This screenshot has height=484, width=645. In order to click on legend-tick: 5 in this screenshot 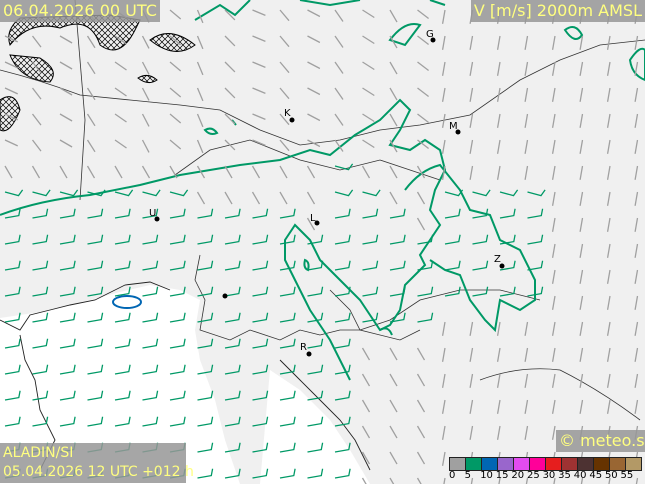, I will do `click(467, 475)`.